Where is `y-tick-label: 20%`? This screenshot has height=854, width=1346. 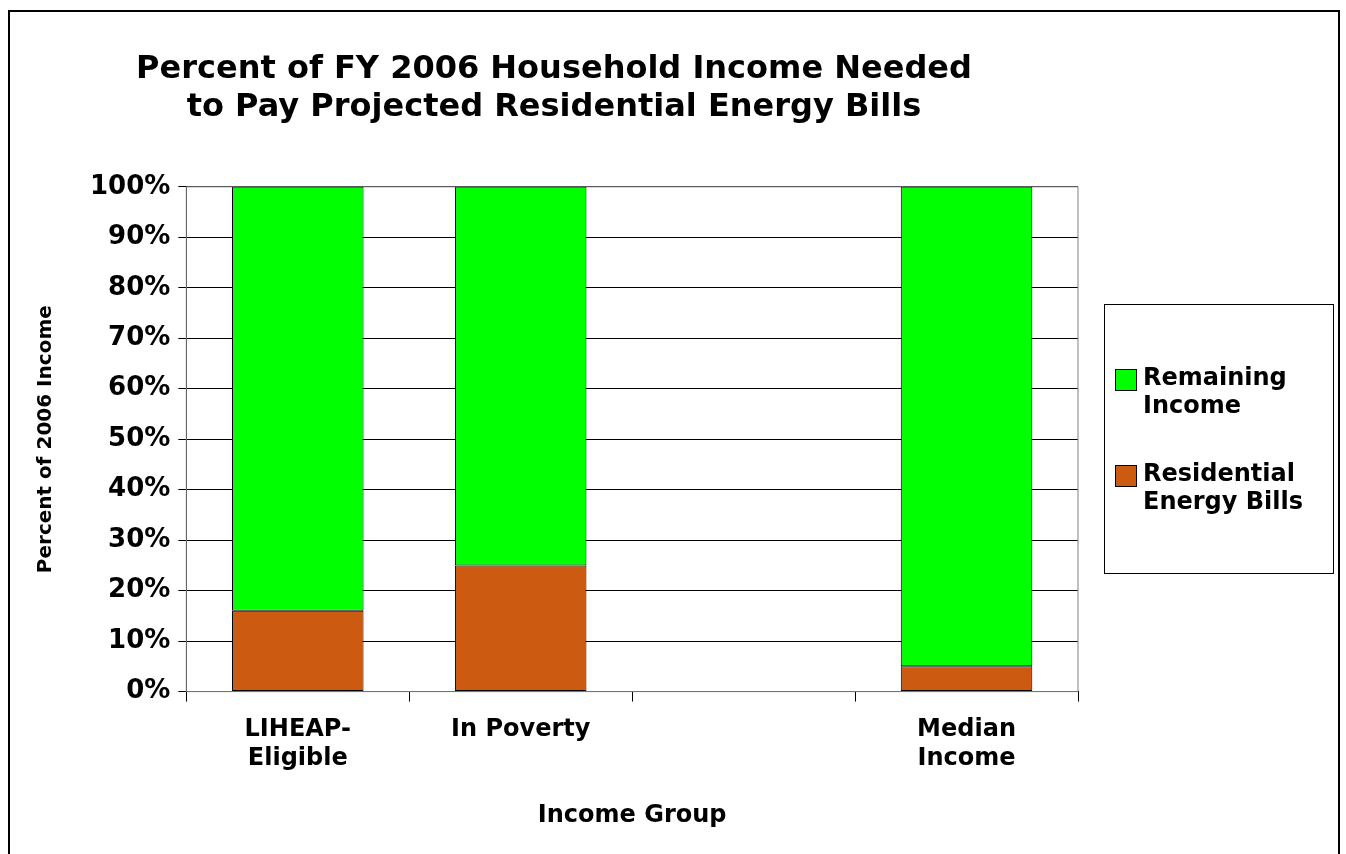
y-tick-label: 20% is located at coordinates (139, 588).